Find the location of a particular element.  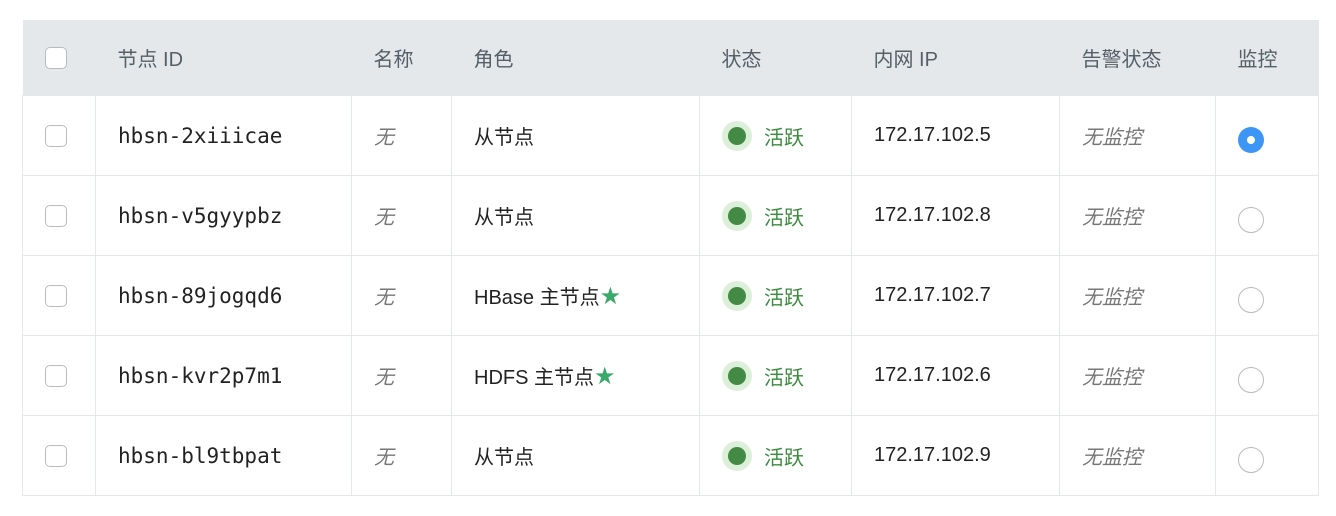

header-status: 状态 is located at coordinates (775, 58).